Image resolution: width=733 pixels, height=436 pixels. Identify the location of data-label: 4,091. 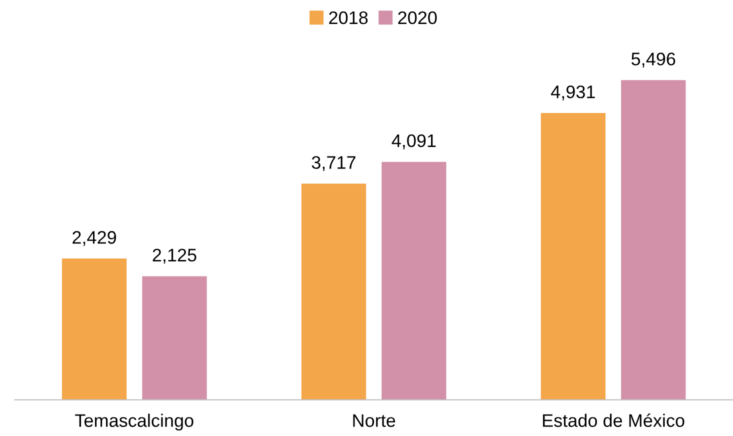
(414, 142).